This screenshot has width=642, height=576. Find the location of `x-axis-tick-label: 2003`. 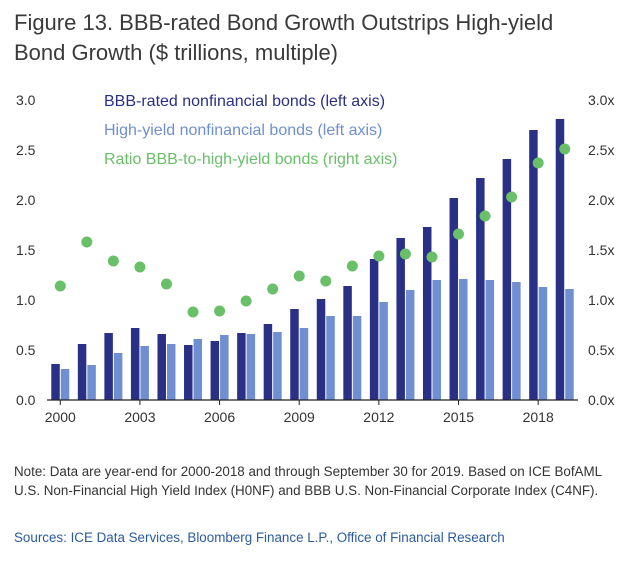

x-axis-tick-label: 2003 is located at coordinates (139, 417).